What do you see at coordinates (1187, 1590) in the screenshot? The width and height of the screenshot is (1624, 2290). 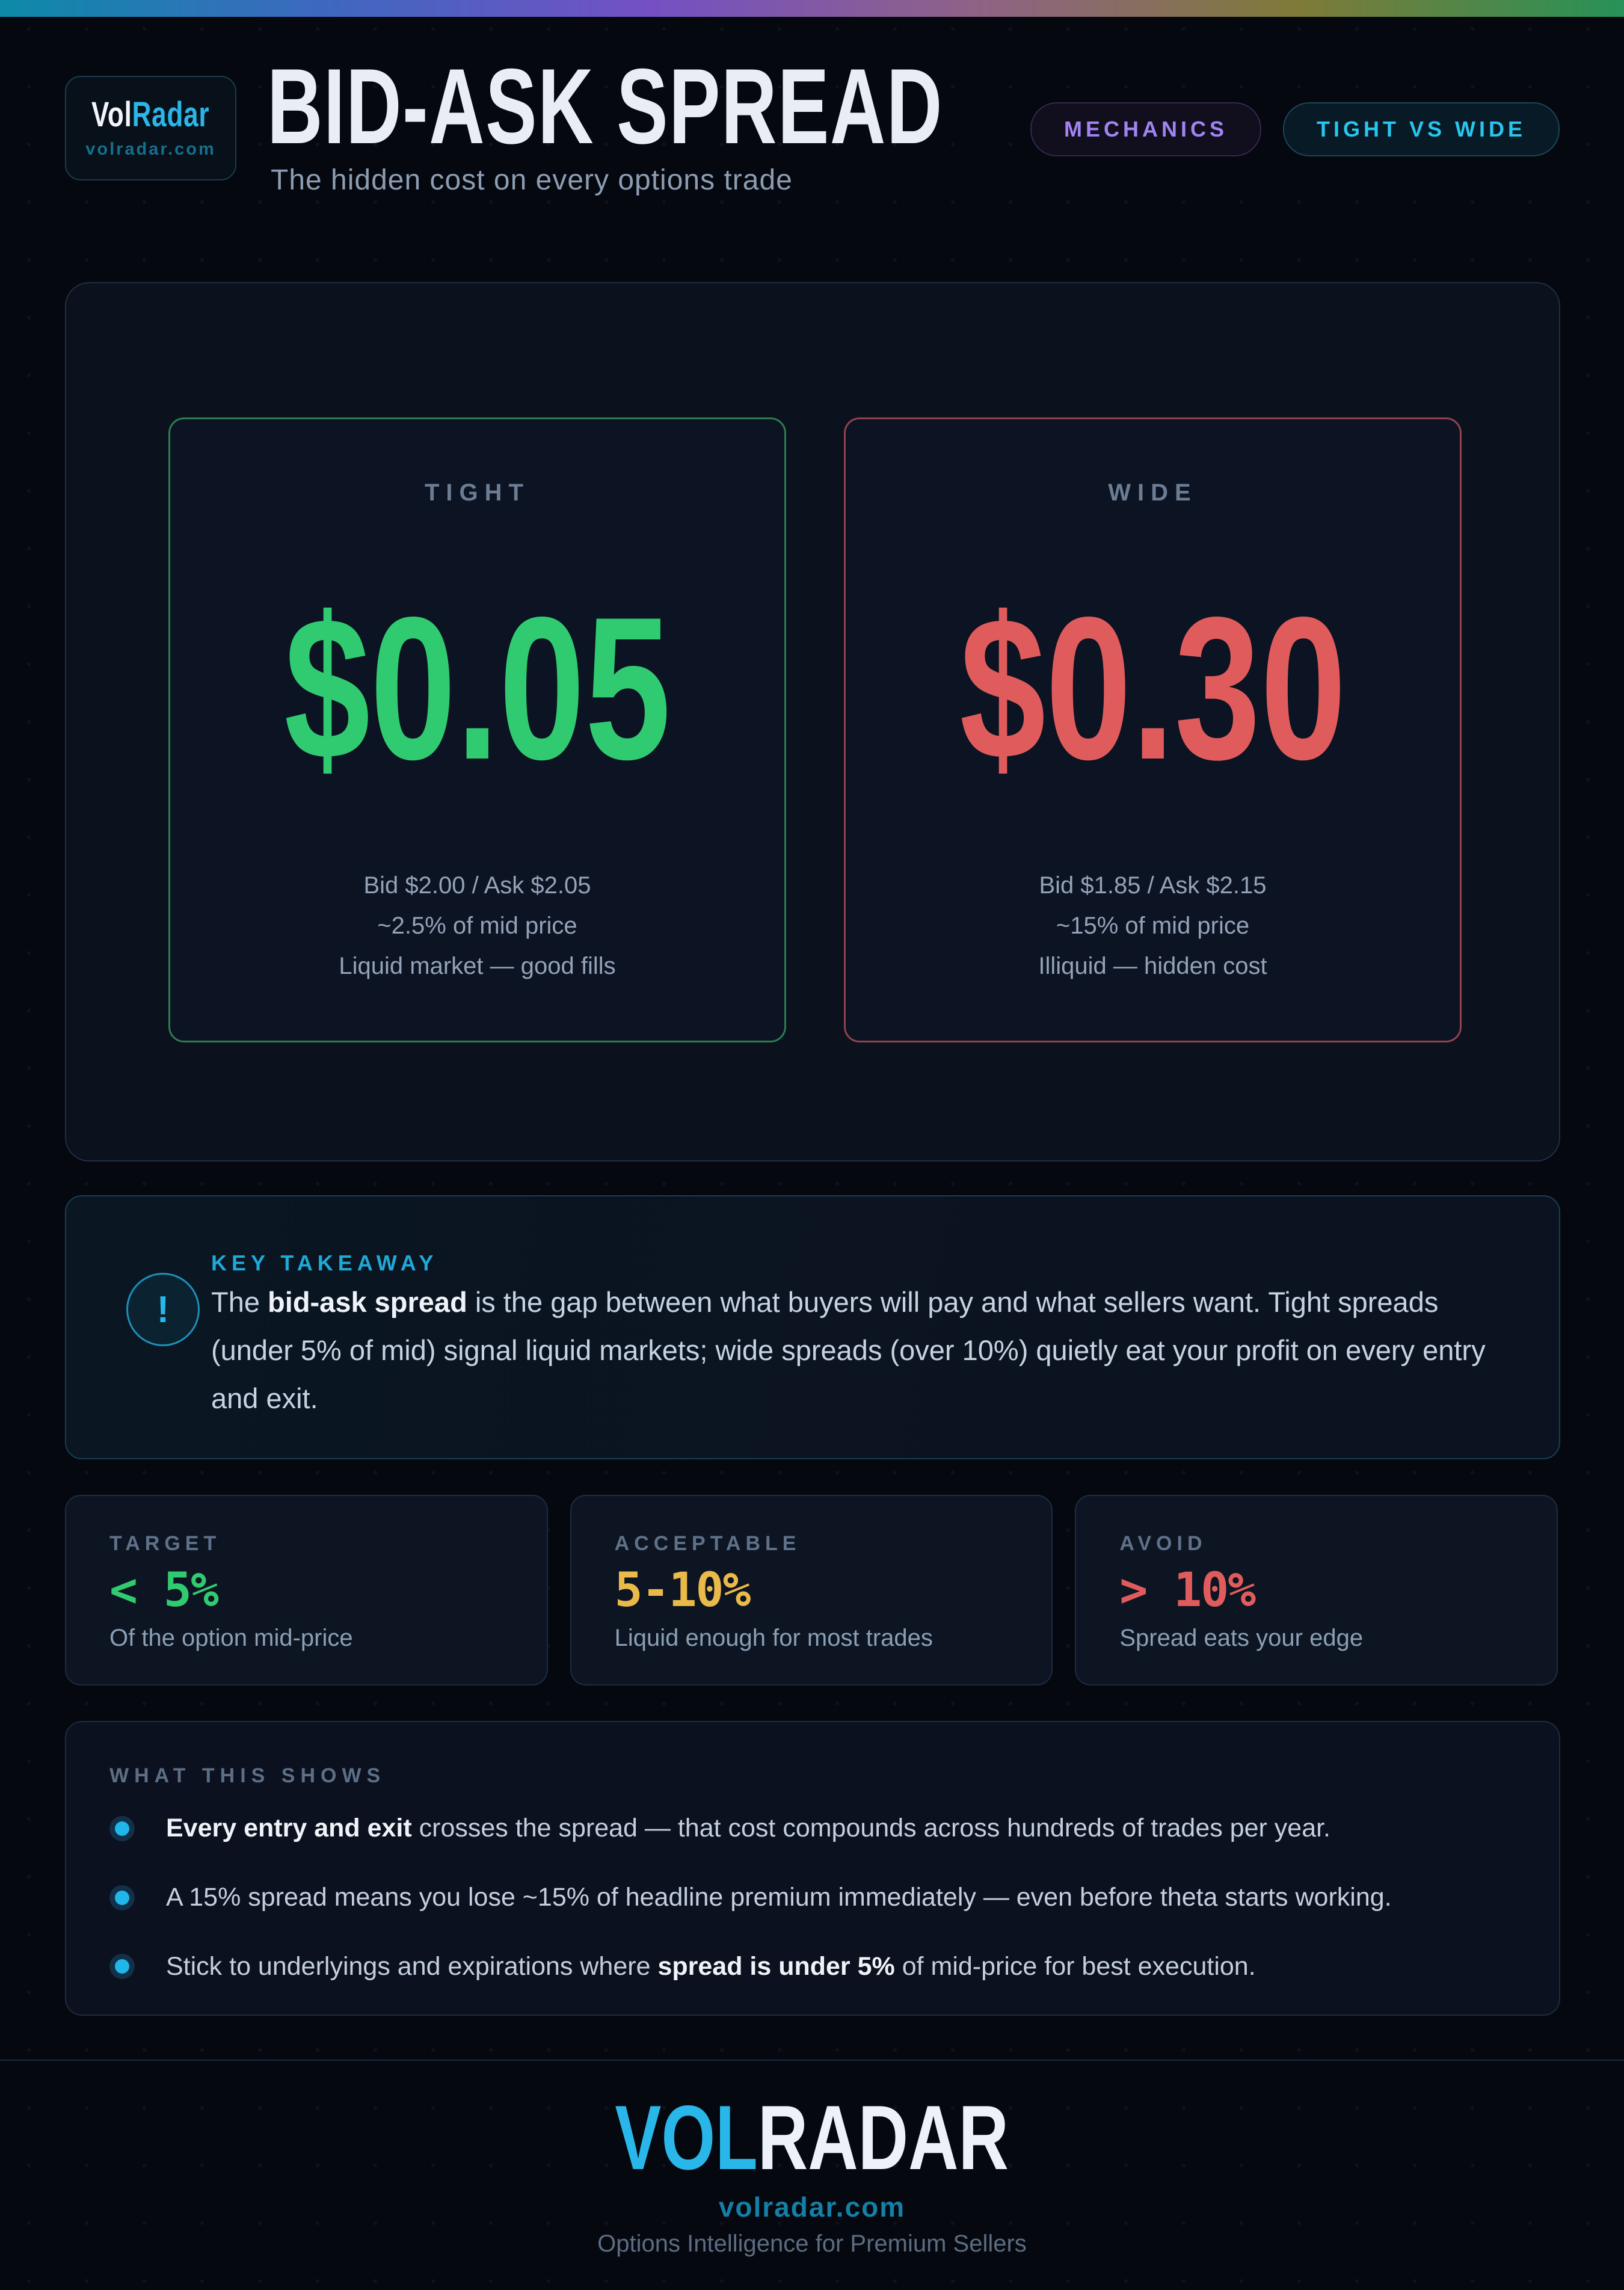 I see `stat-value: > 10%` at bounding box center [1187, 1590].